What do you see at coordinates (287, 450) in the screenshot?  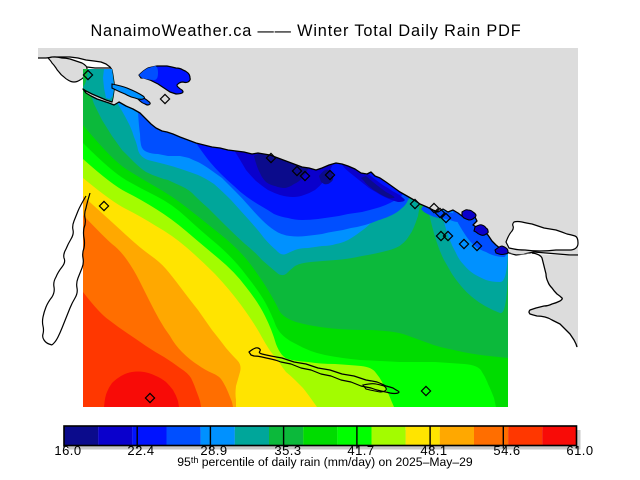 I see `svg-text: 35.3` at bounding box center [287, 450].